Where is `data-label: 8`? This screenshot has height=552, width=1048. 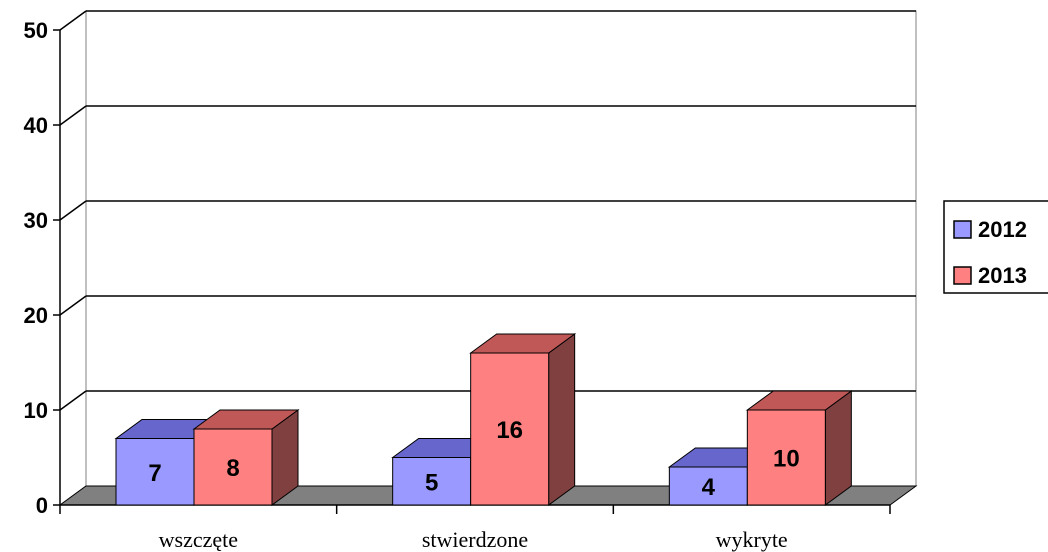
data-label: 8 is located at coordinates (232, 468).